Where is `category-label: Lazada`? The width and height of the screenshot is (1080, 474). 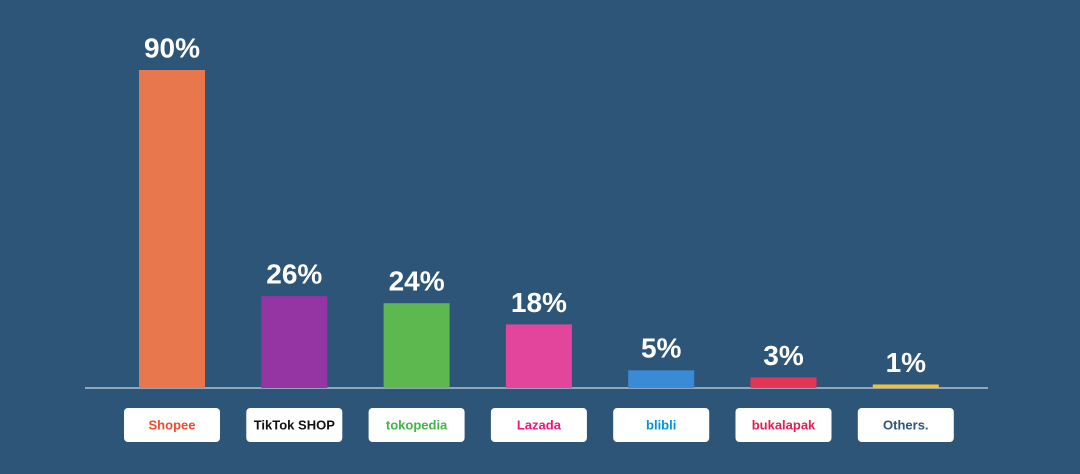 category-label: Lazada is located at coordinates (539, 424).